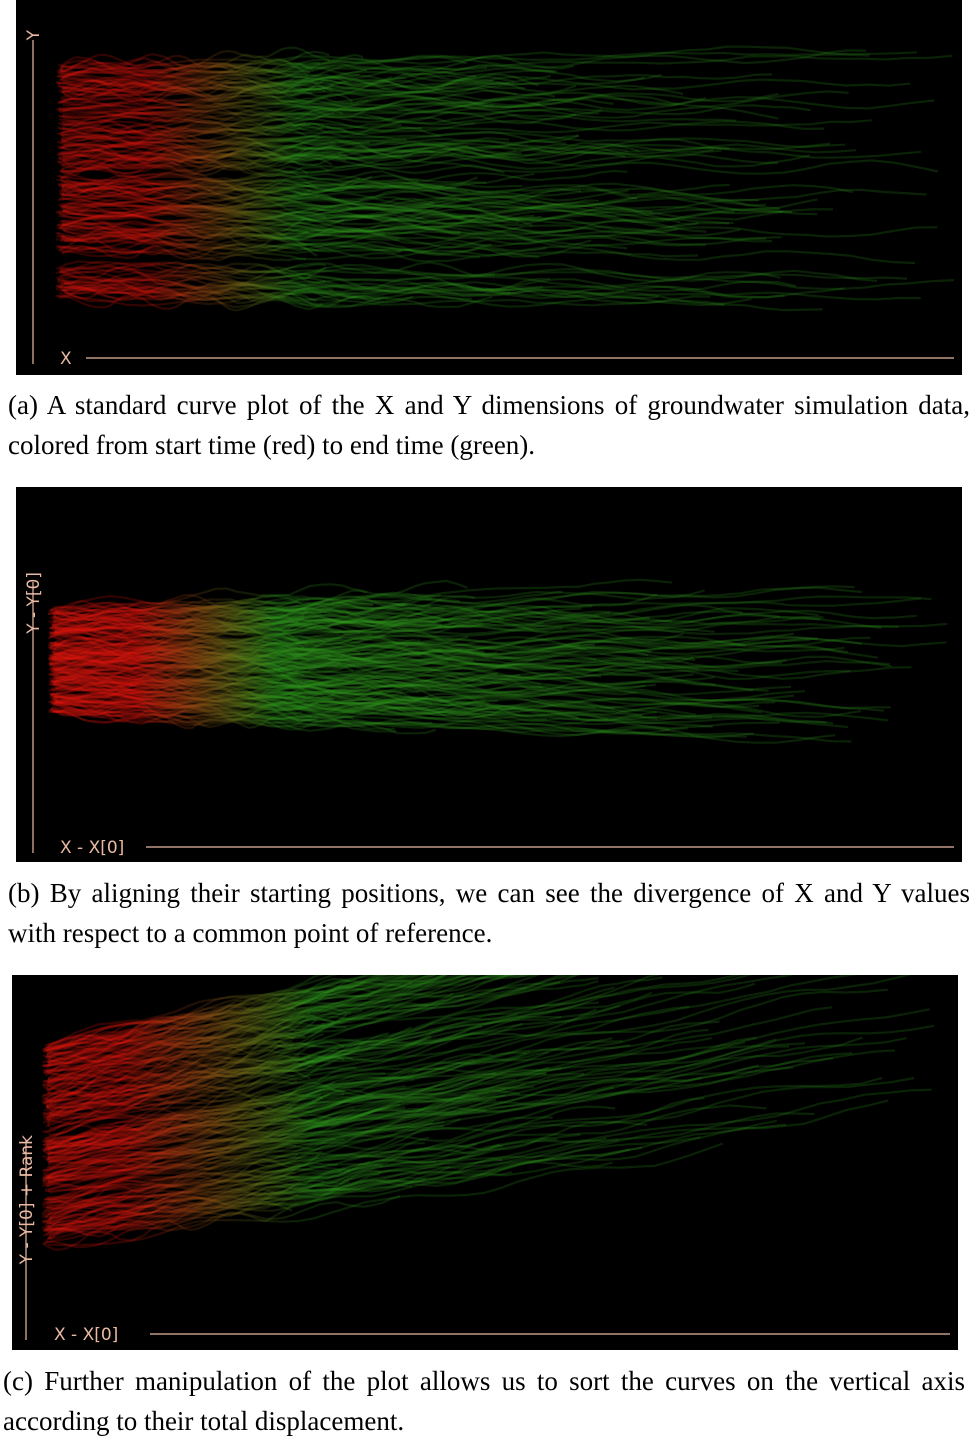 Image resolution: width=979 pixels, height=1444 pixels. I want to click on y-axis-label: Y - Y[0], so click(34, 603).